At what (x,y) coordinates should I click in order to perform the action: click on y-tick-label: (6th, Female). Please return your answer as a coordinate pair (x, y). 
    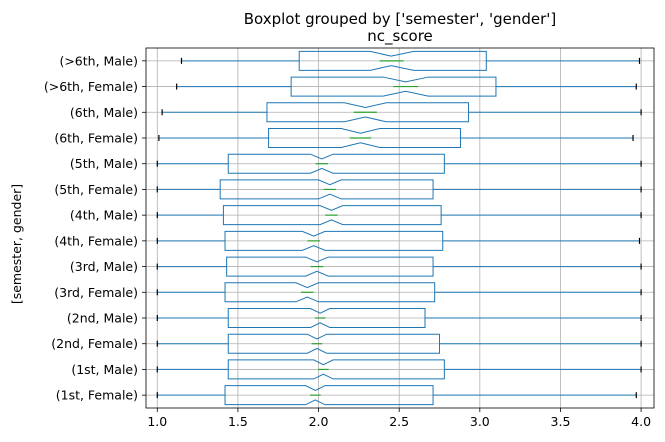
    Looking at the image, I should click on (96, 138).